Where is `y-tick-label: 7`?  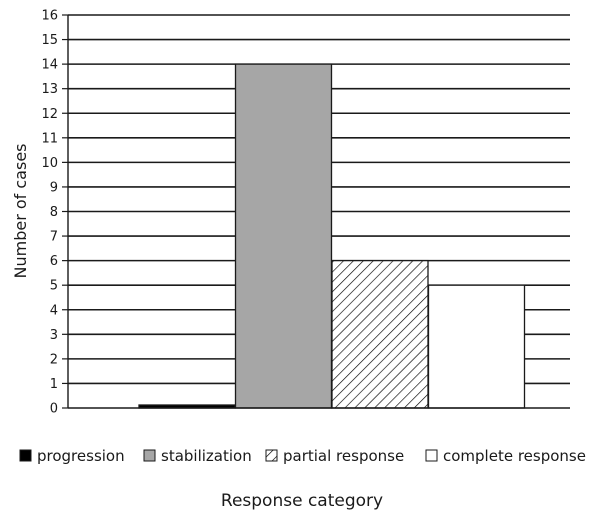
y-tick-label: 7 is located at coordinates (54, 237).